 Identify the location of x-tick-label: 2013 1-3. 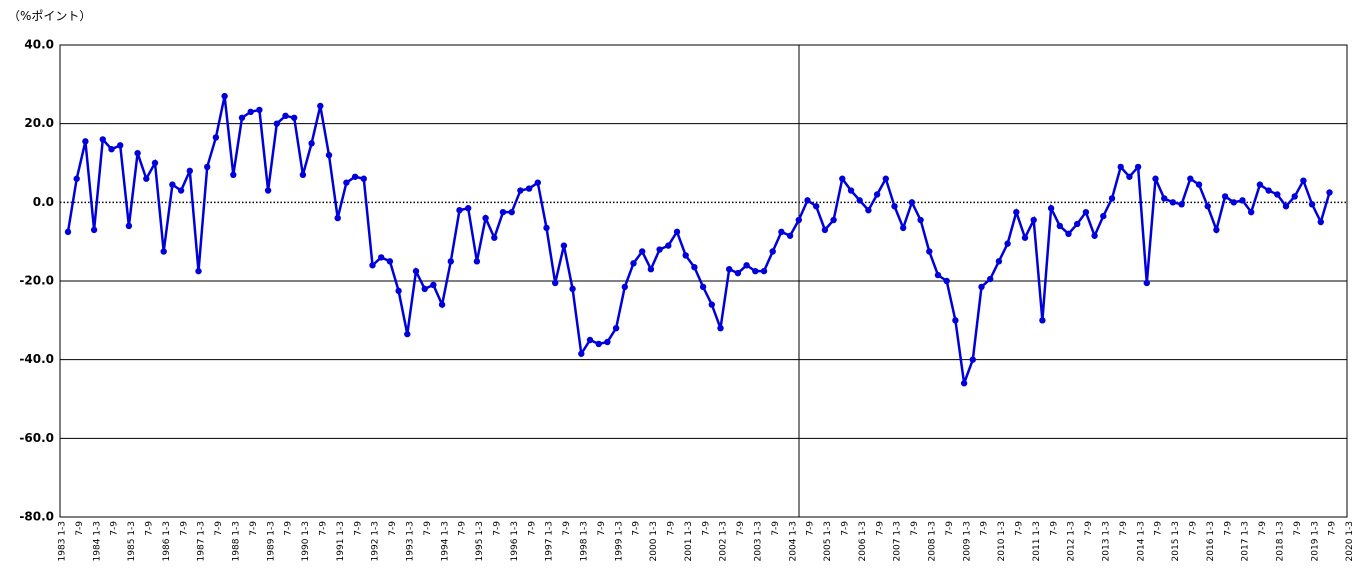
(1107, 541).